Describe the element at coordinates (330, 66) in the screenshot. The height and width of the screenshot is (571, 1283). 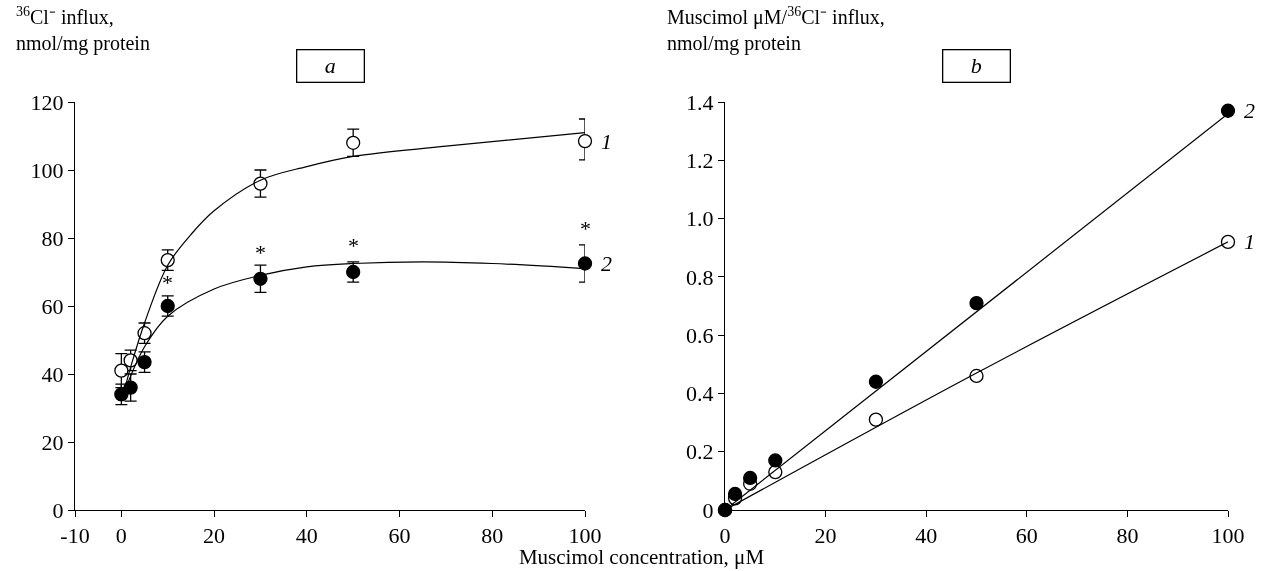
I see `text: a` at that location.